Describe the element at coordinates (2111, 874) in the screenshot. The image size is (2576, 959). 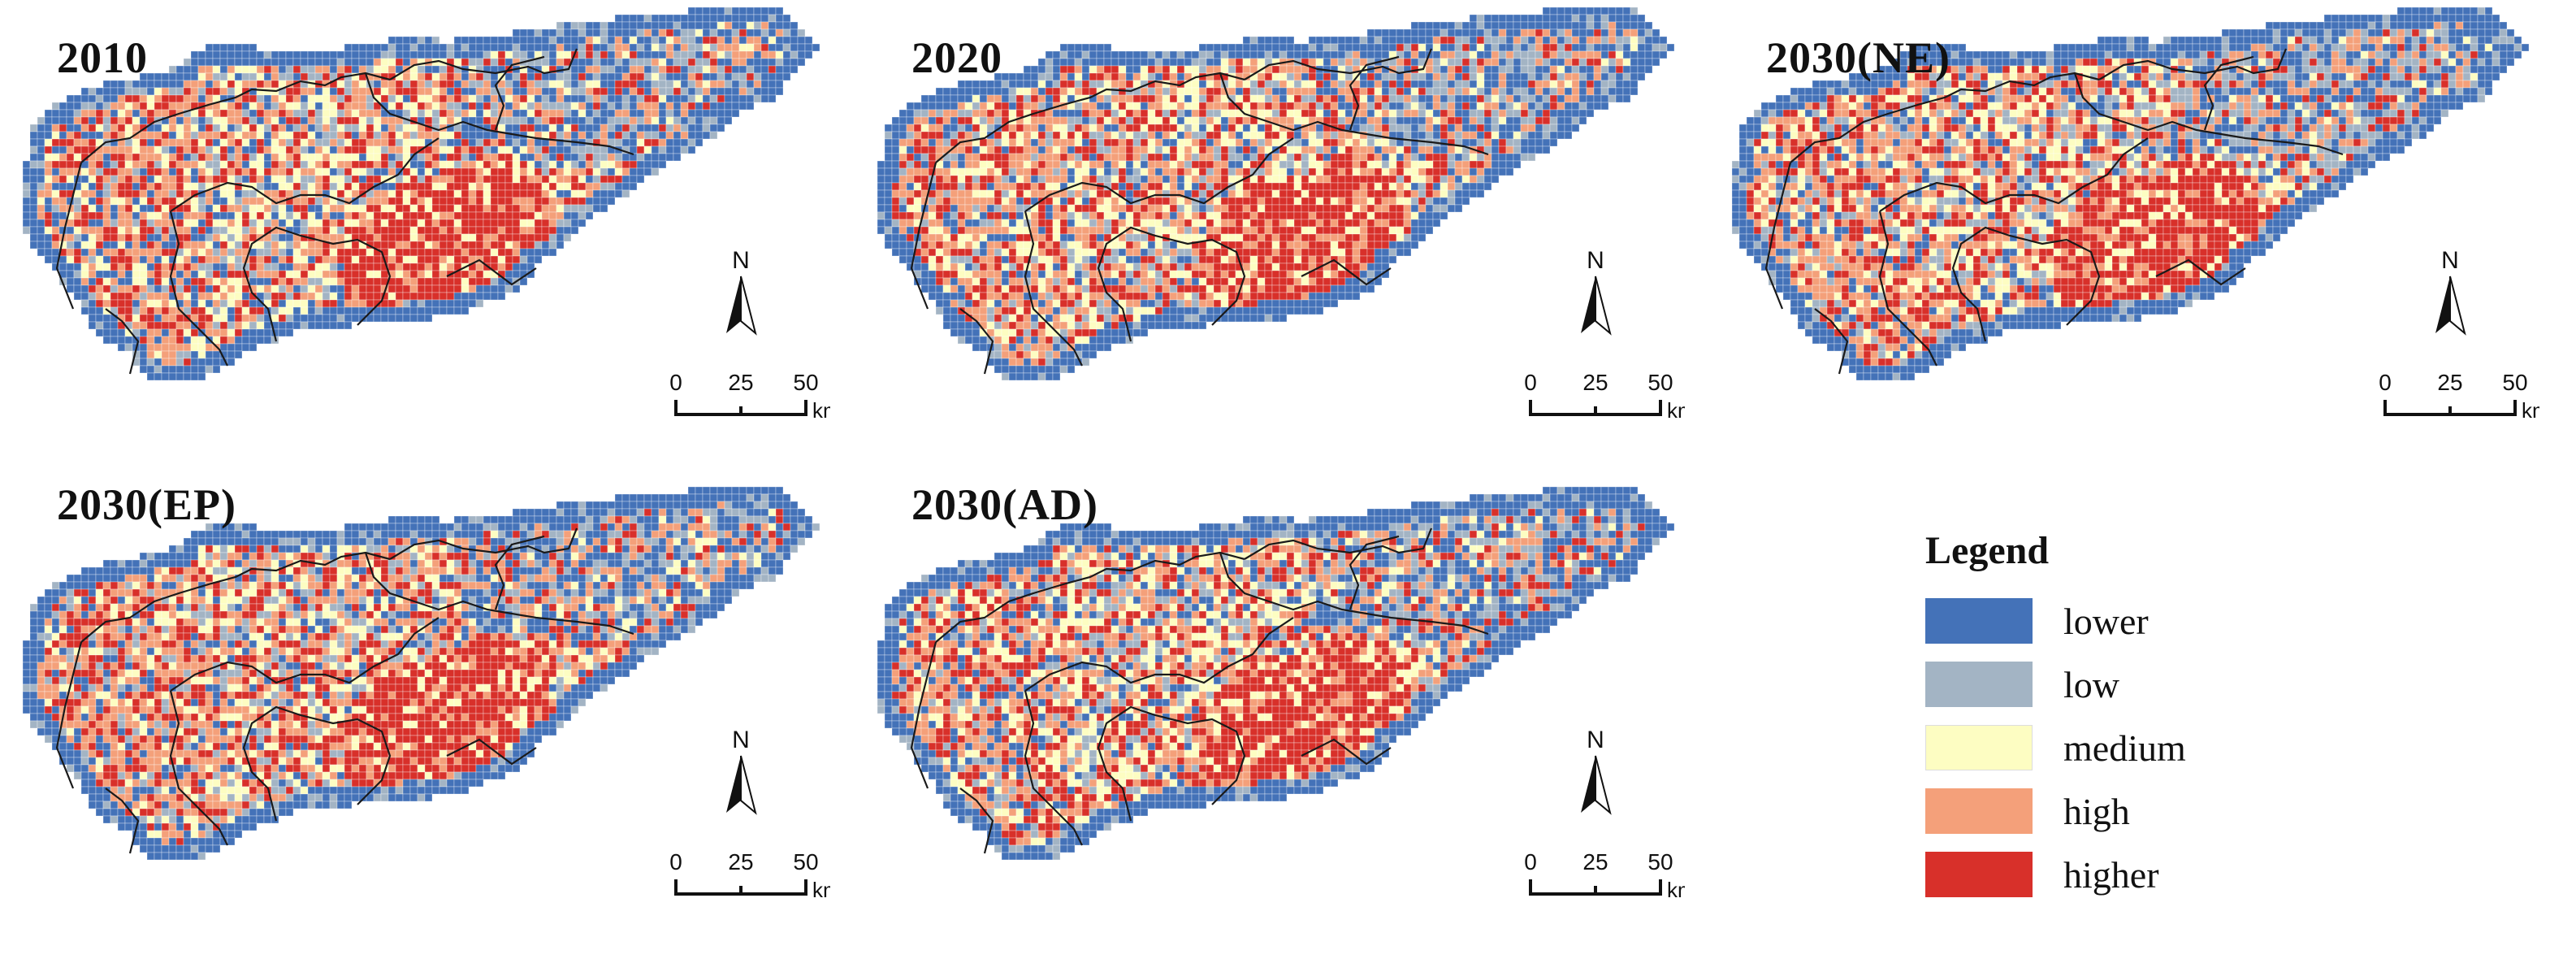
I see `legend-label: higher` at that location.